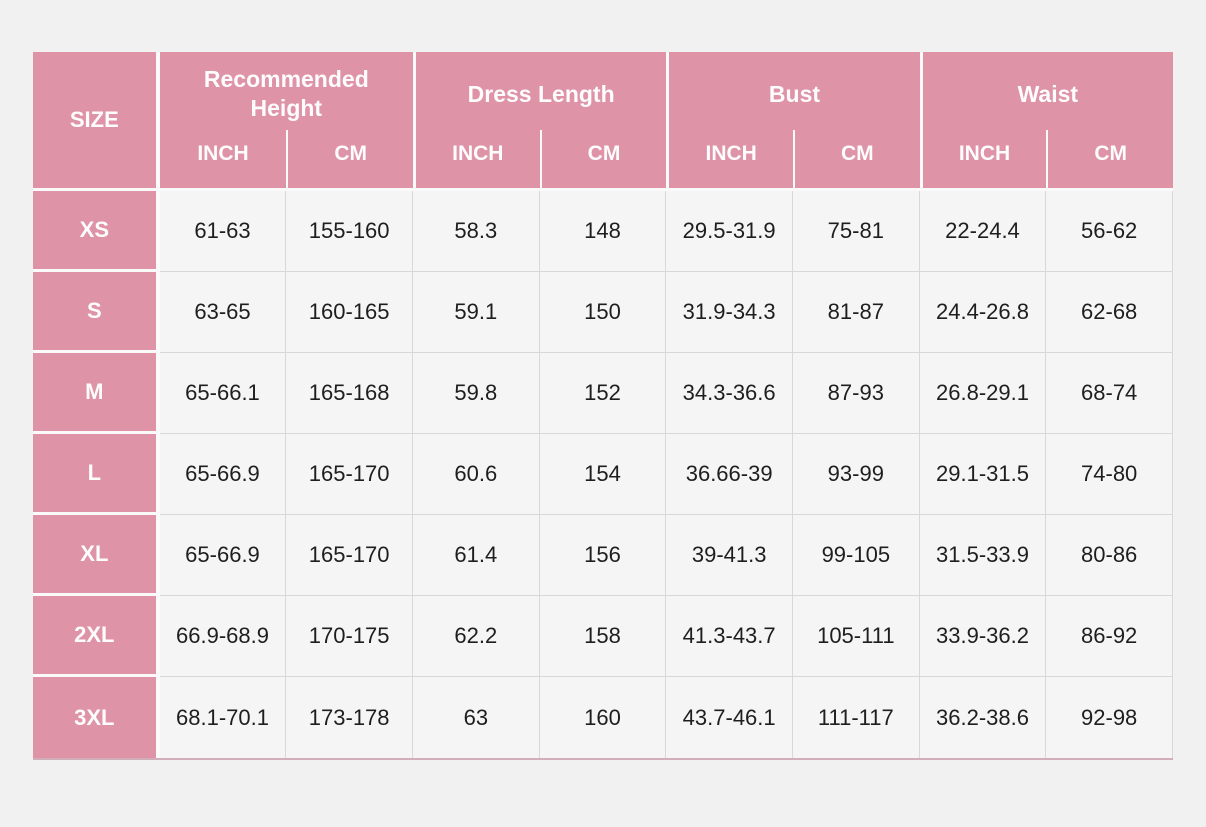  What do you see at coordinates (96, 555) in the screenshot?
I see `size-label: XL` at bounding box center [96, 555].